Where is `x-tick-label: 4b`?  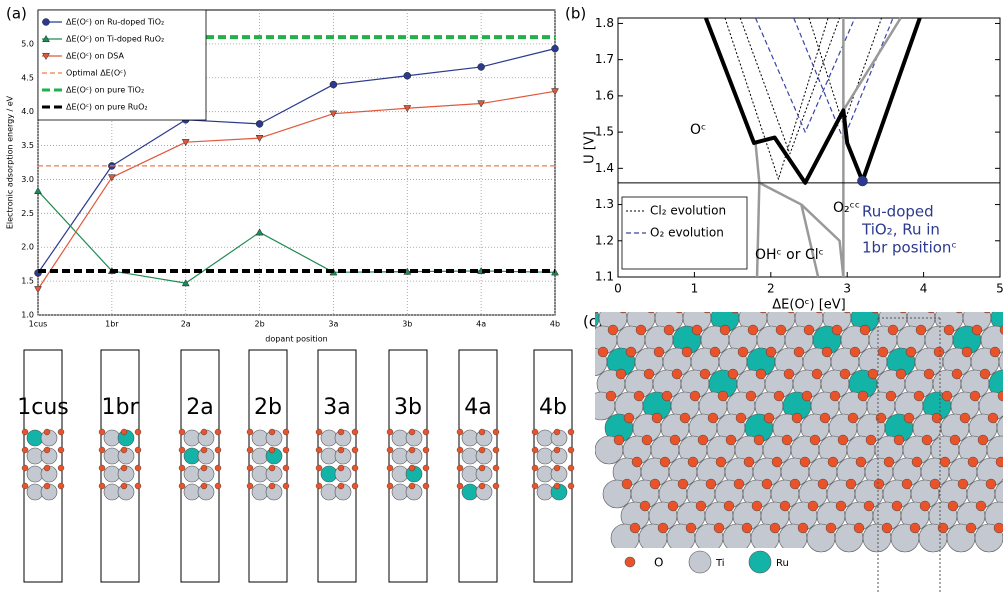
x-tick-label: 4b is located at coordinates (555, 324).